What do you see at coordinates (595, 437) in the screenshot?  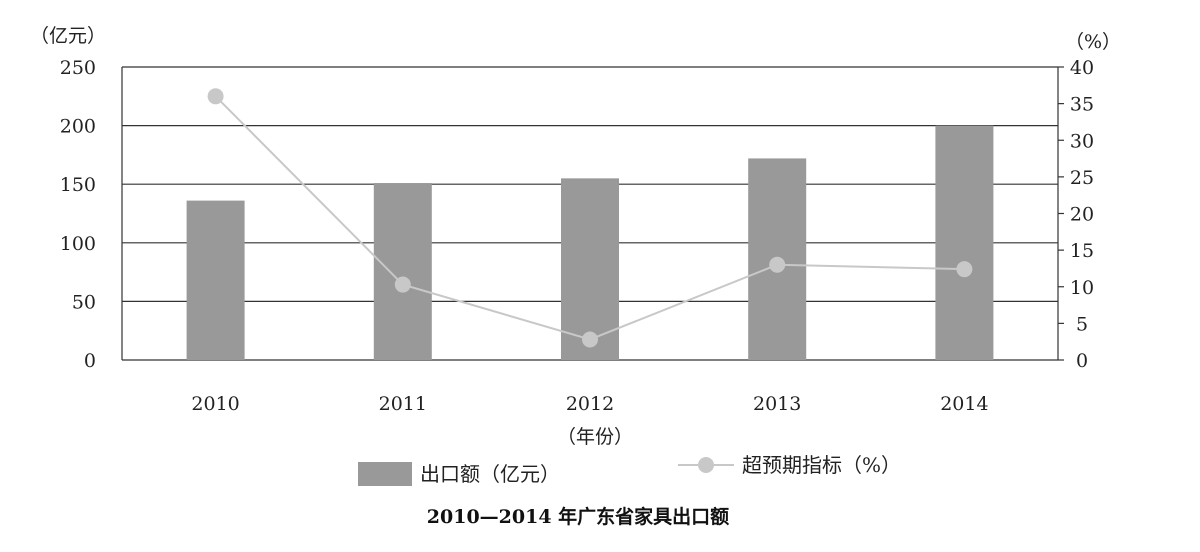 I see `x-axis-label: （年份）` at bounding box center [595, 437].